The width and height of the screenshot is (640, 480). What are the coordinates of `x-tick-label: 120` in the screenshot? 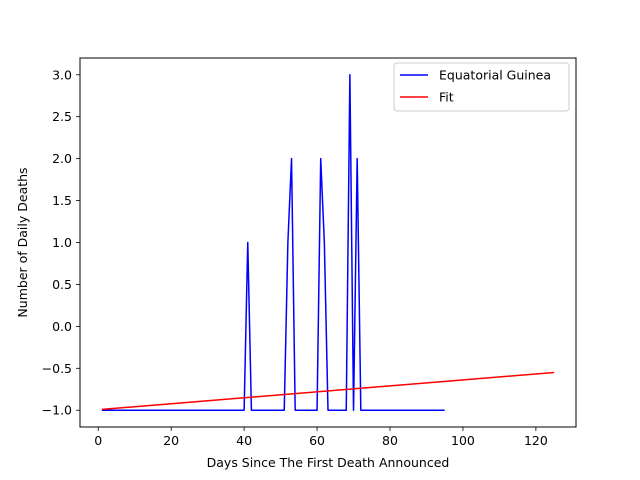 It's located at (536, 440).